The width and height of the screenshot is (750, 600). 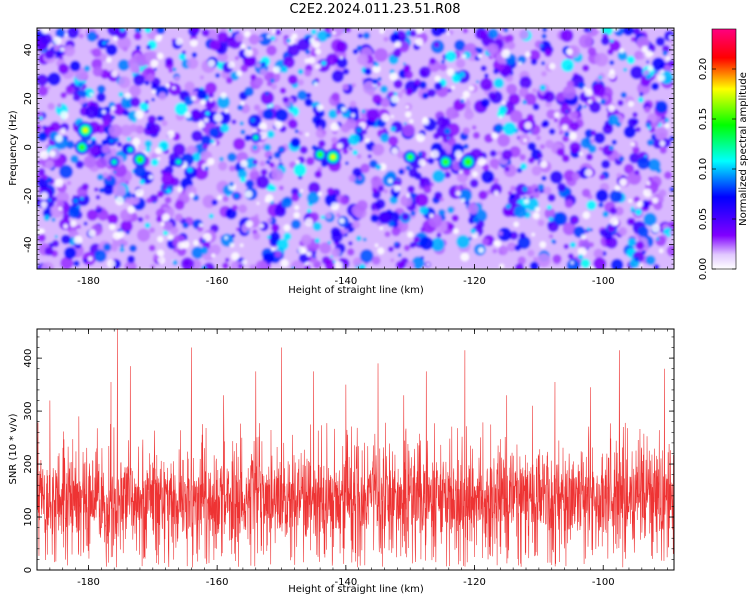 What do you see at coordinates (703, 69) in the screenshot?
I see `colorbar-tick-label: 0.20` at bounding box center [703, 69].